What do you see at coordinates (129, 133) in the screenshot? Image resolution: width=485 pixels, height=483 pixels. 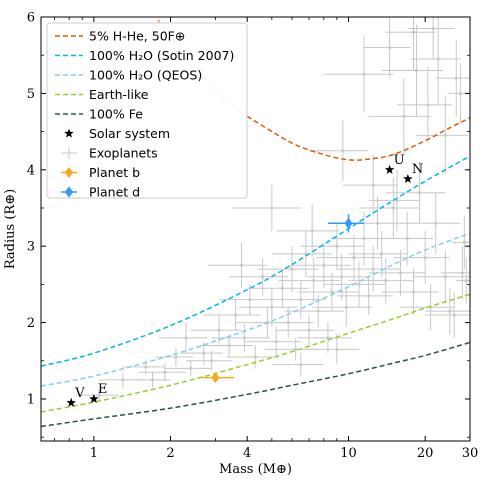 I see `legend-label: Solar system` at bounding box center [129, 133].